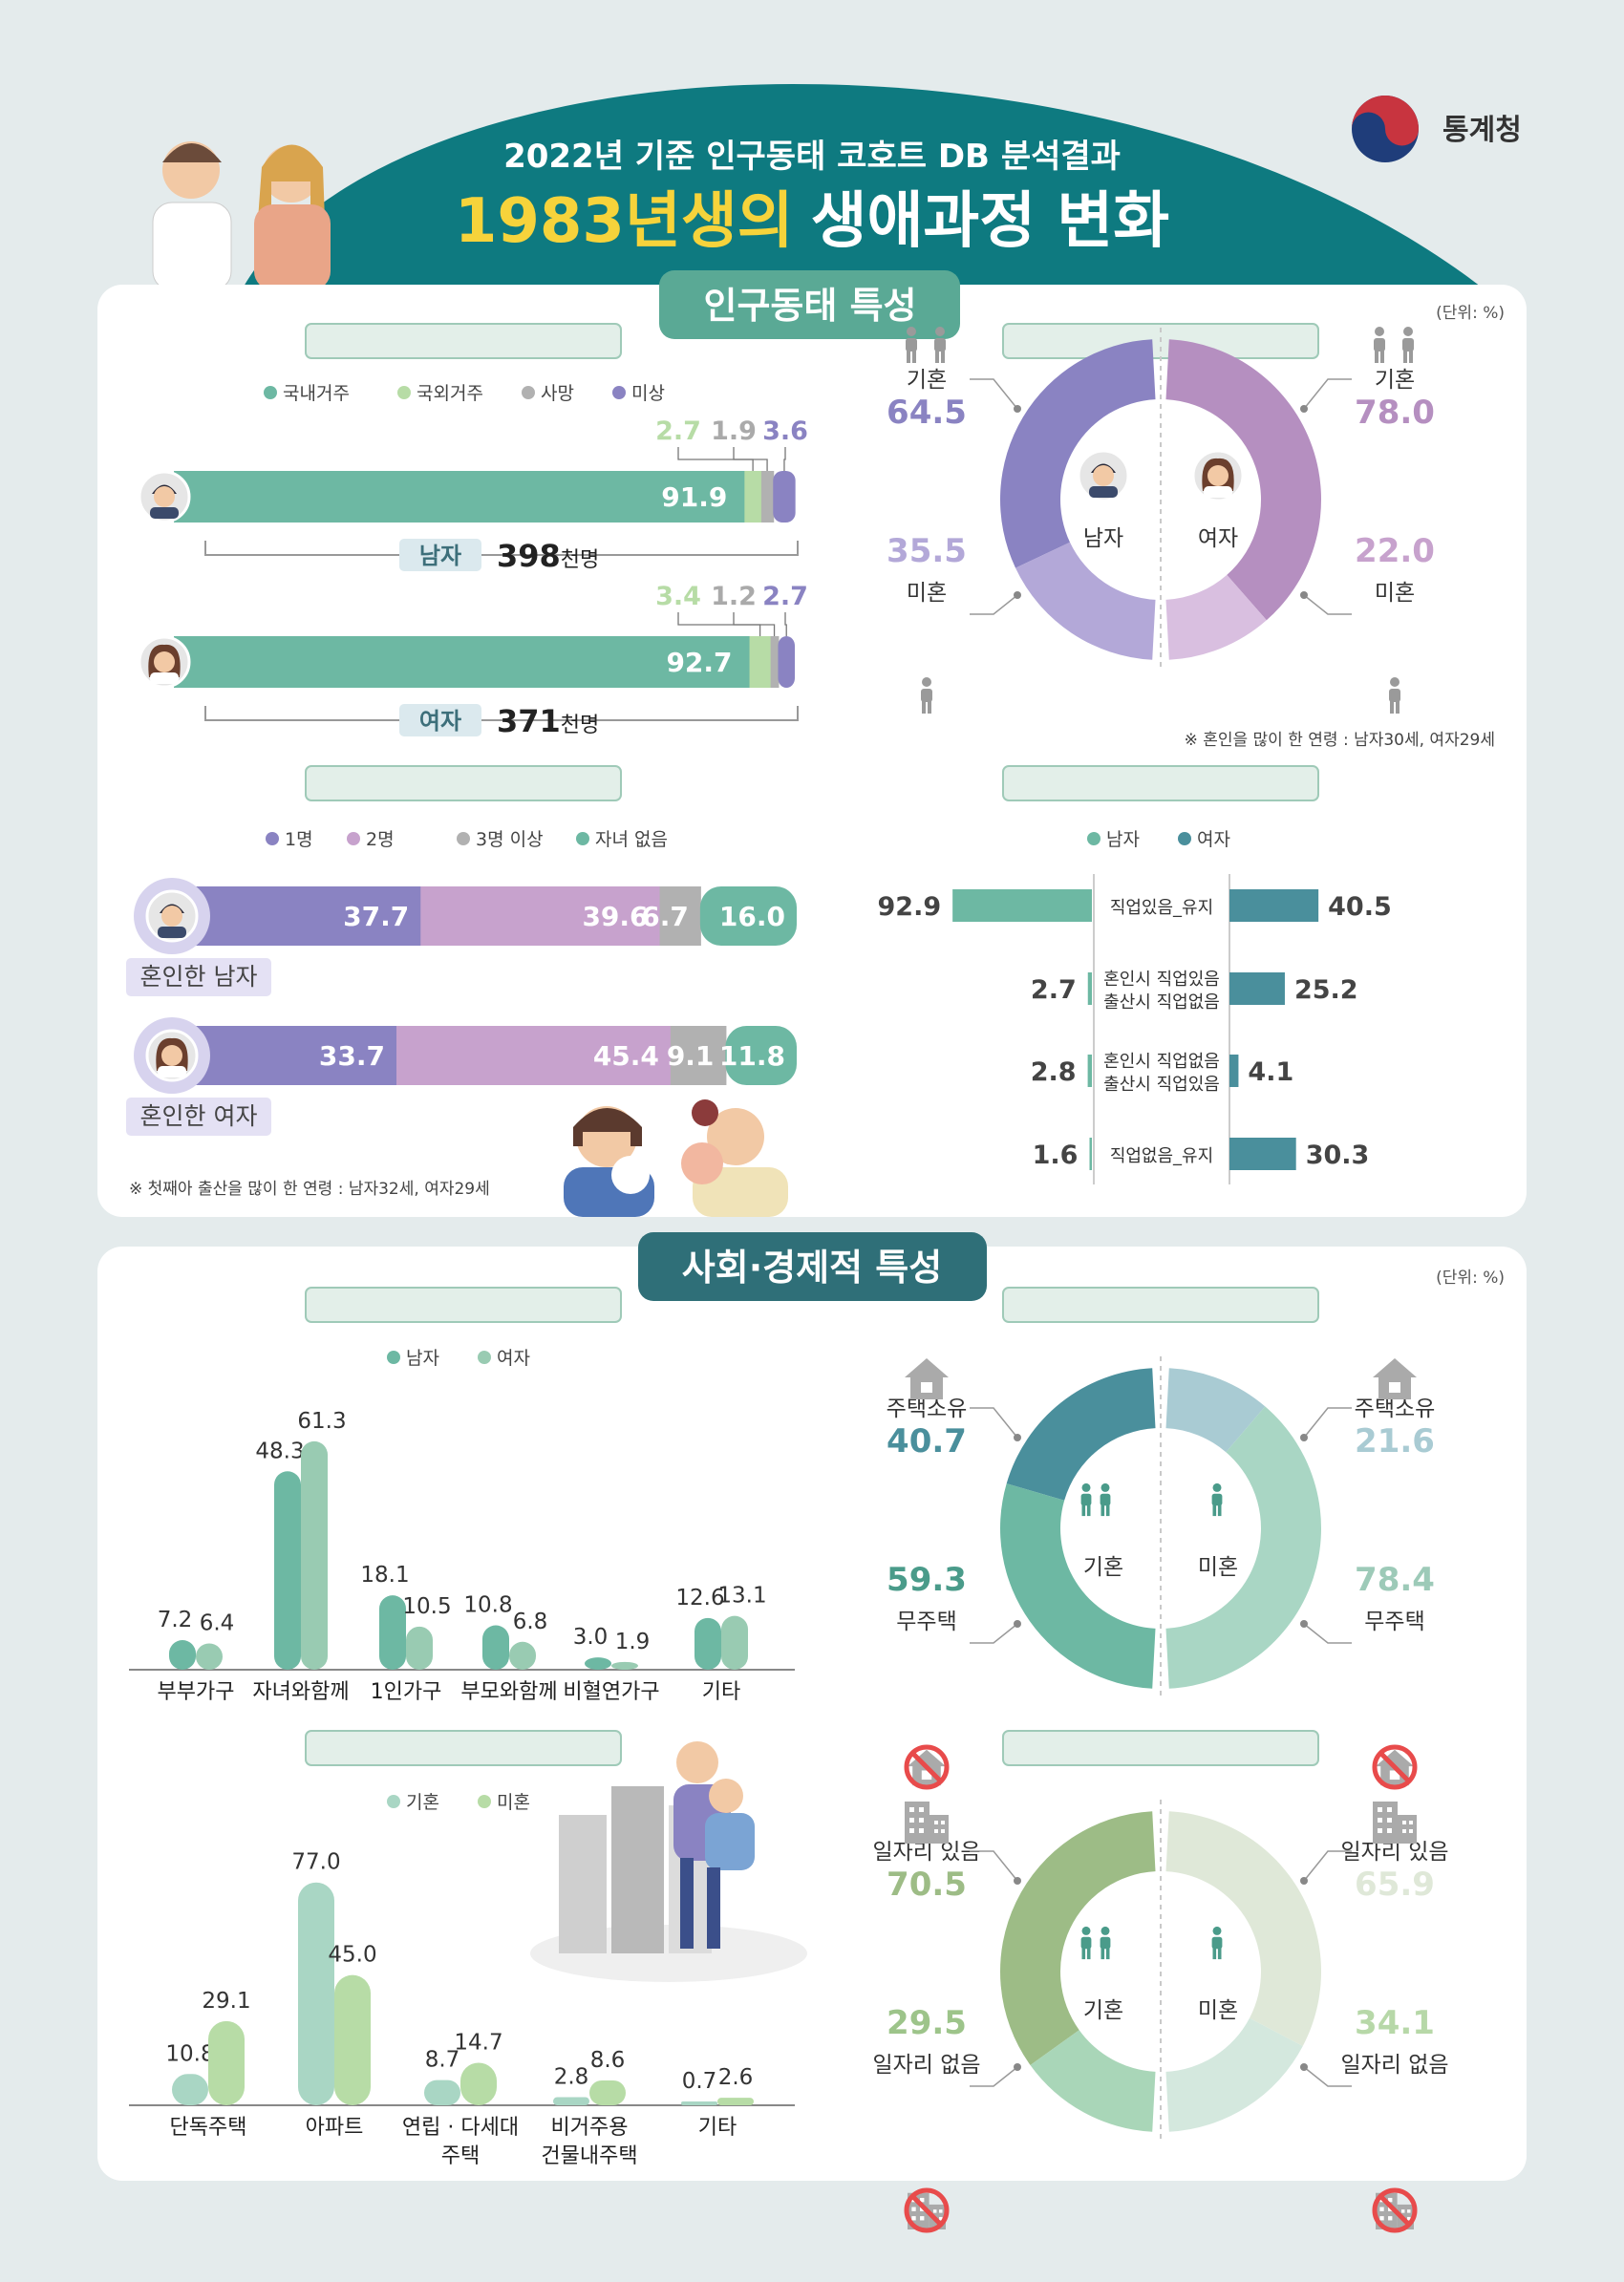 This screenshot has height=2282, width=1624. Describe the element at coordinates (811, 306) in the screenshot. I see `section-title-demographic-text: 인구동태 특성` at that location.